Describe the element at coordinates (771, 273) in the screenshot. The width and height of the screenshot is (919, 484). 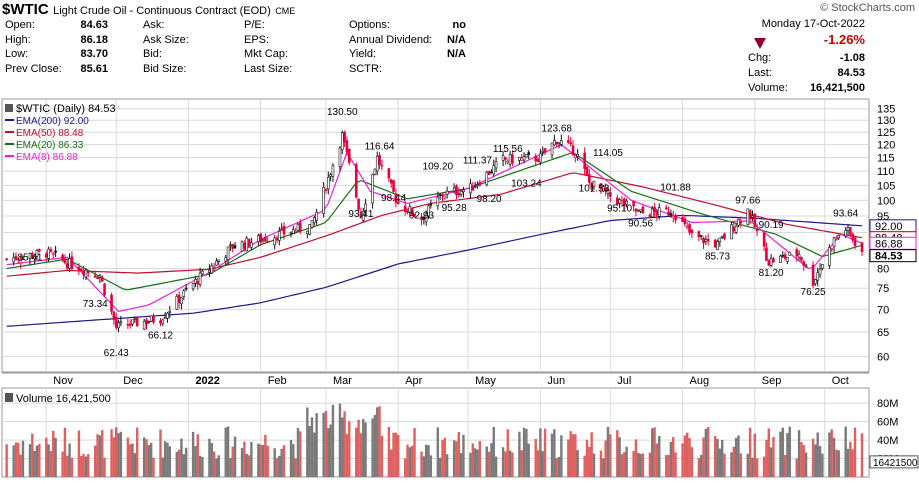
I see `annotation-label: 81.20` at that location.